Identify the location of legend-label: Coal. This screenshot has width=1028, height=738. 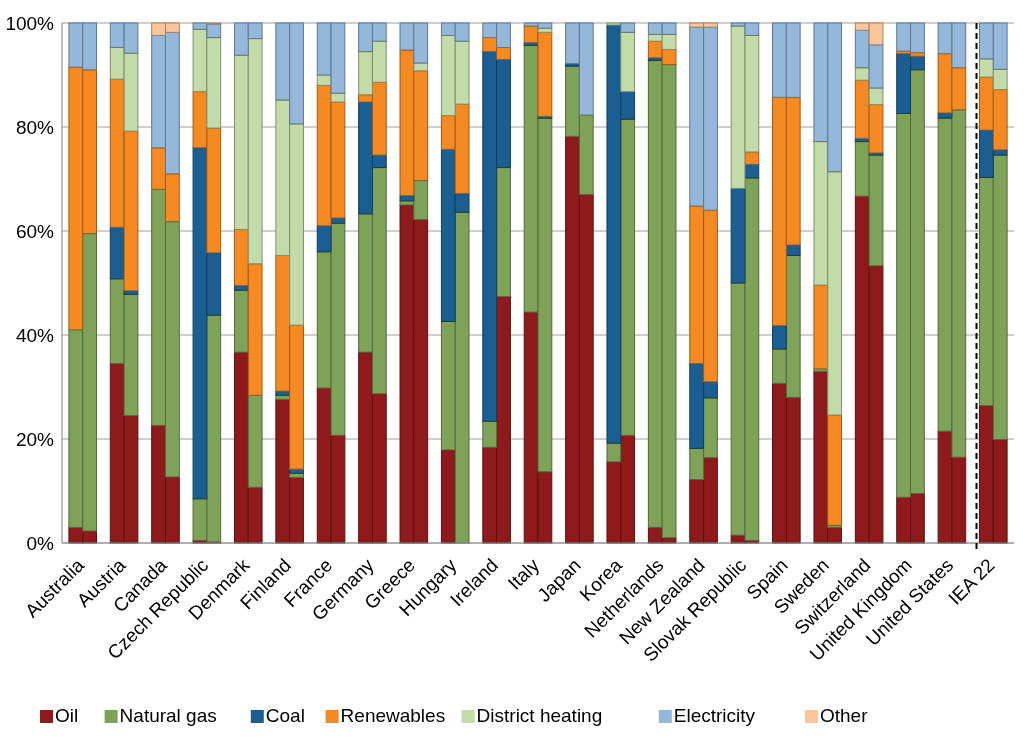
(285, 715).